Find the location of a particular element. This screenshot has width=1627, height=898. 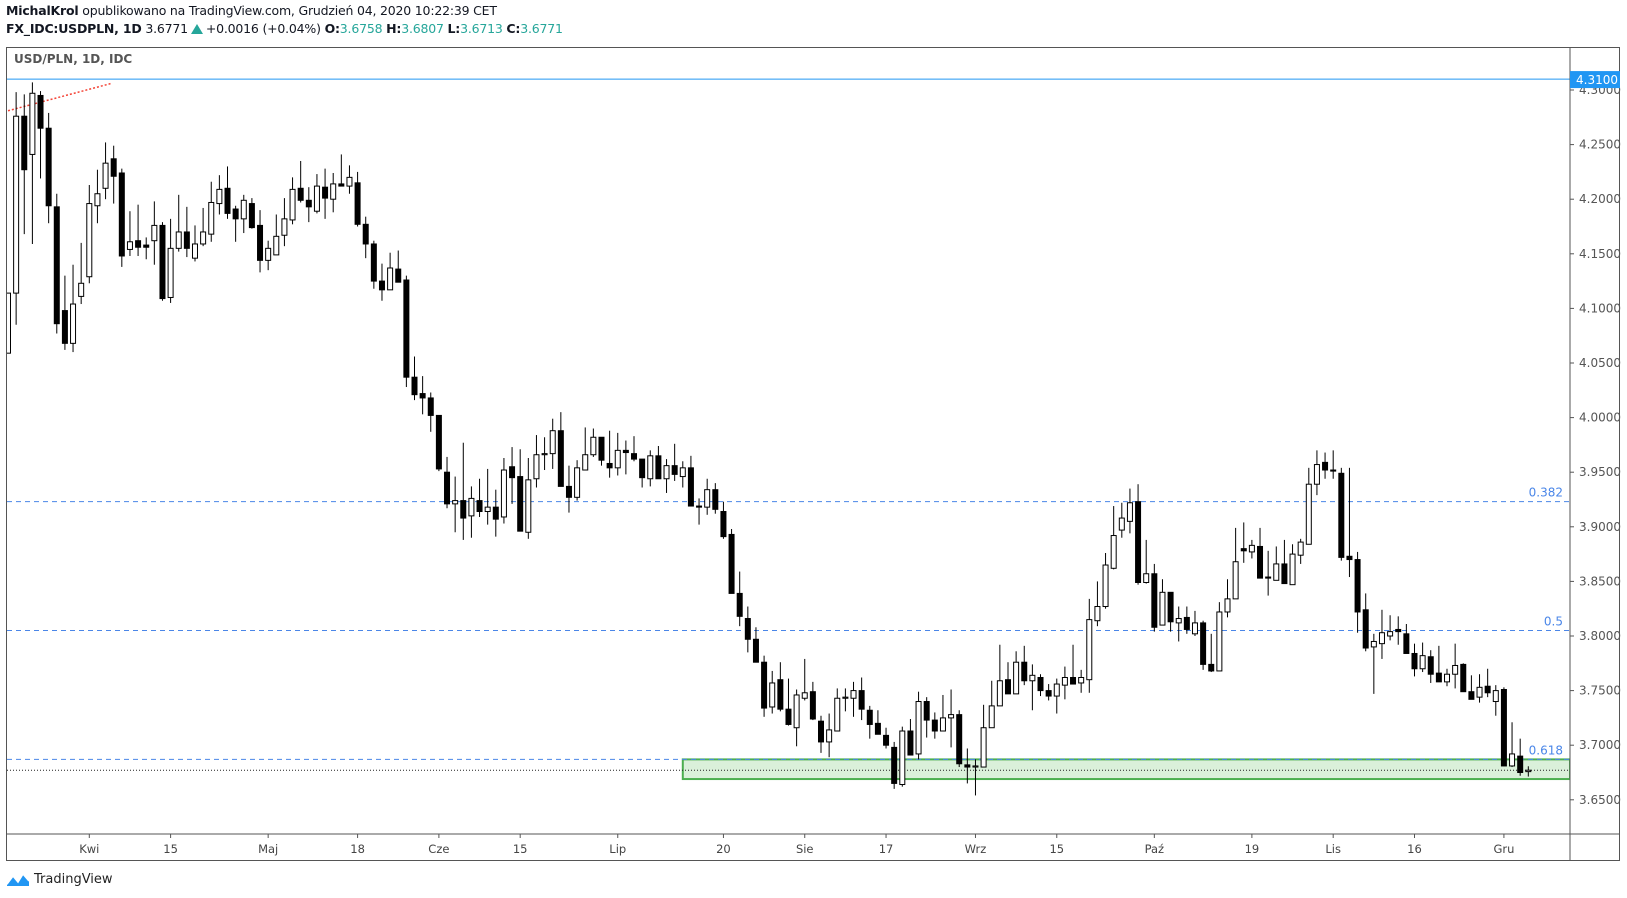

fib-level-label: 0.618 is located at coordinates (1546, 750).